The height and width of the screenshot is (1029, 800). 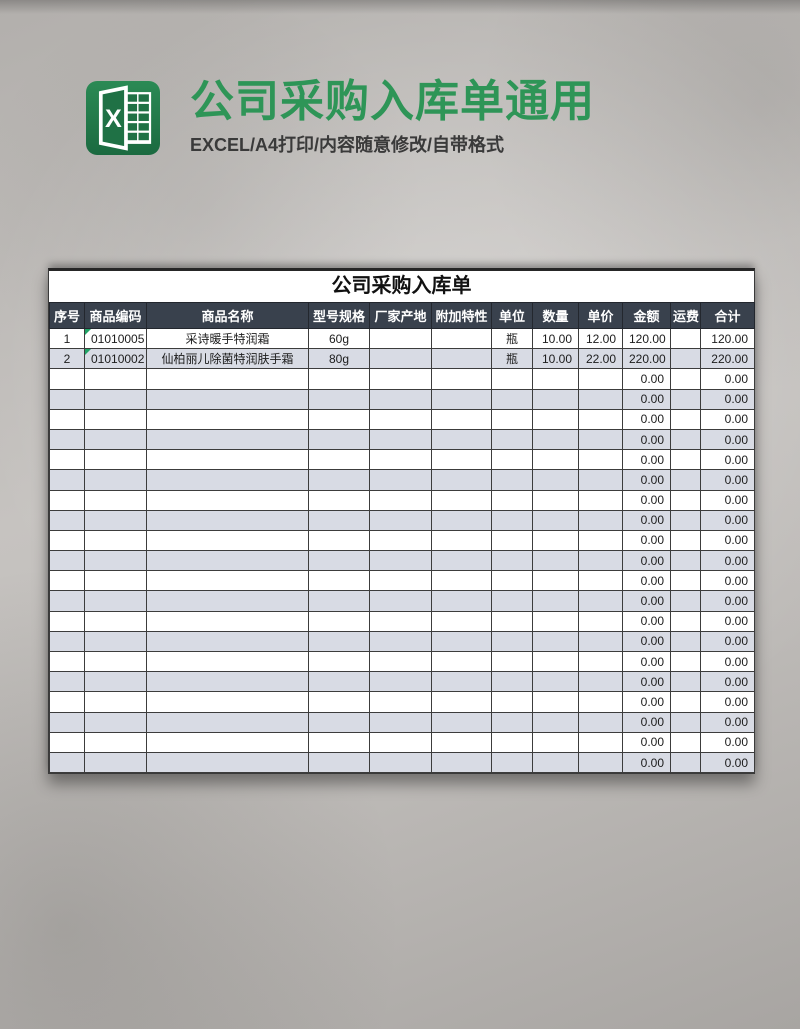 I want to click on cell-product-code: 01010005, so click(x=115, y=338).